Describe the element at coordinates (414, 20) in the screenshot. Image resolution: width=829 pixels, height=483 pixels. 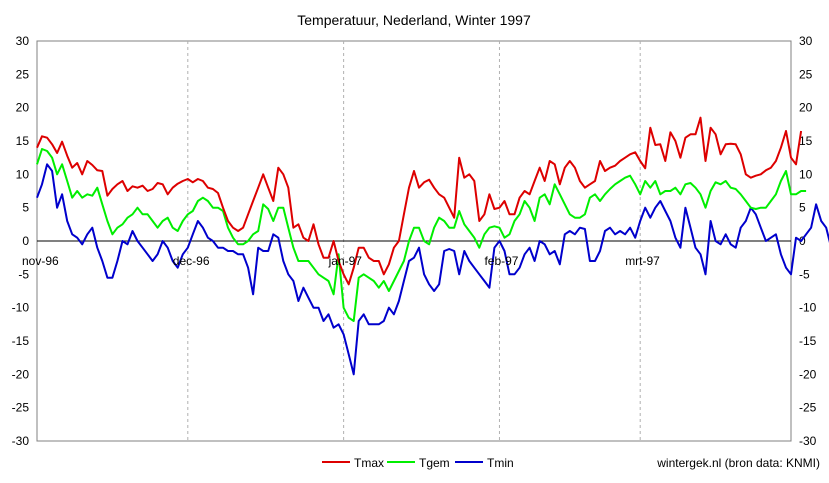
I see `chart-title: Temperatuur, Nederland, Winter 1997` at that location.